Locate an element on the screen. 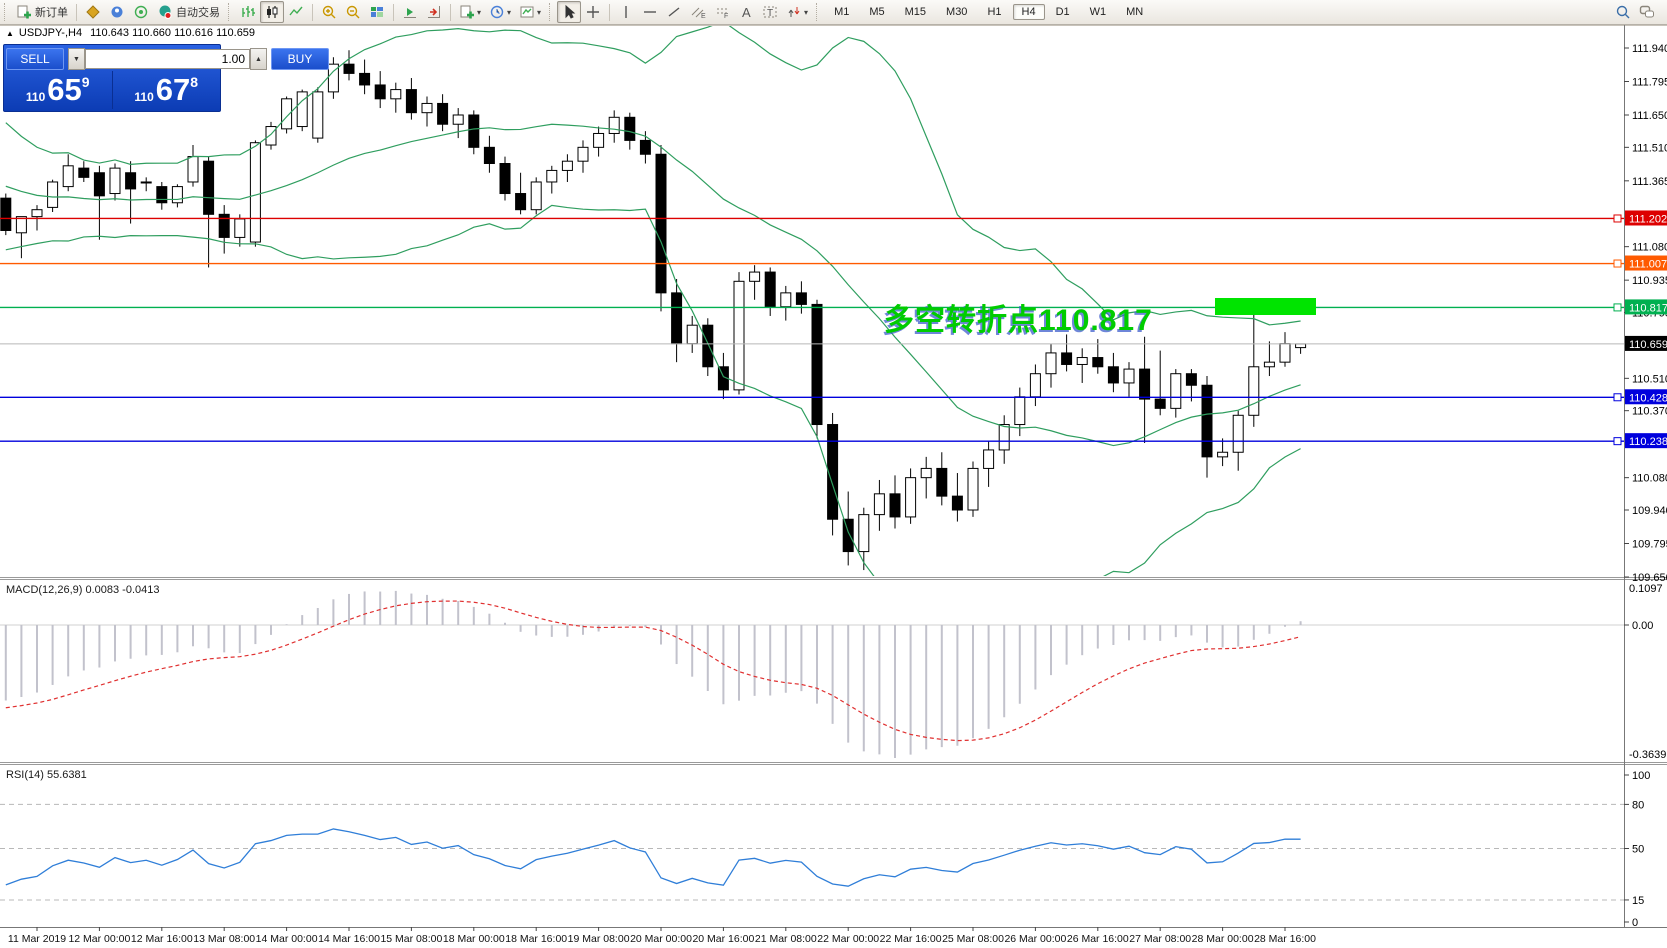  market-icon is located at coordinates (117, 12).